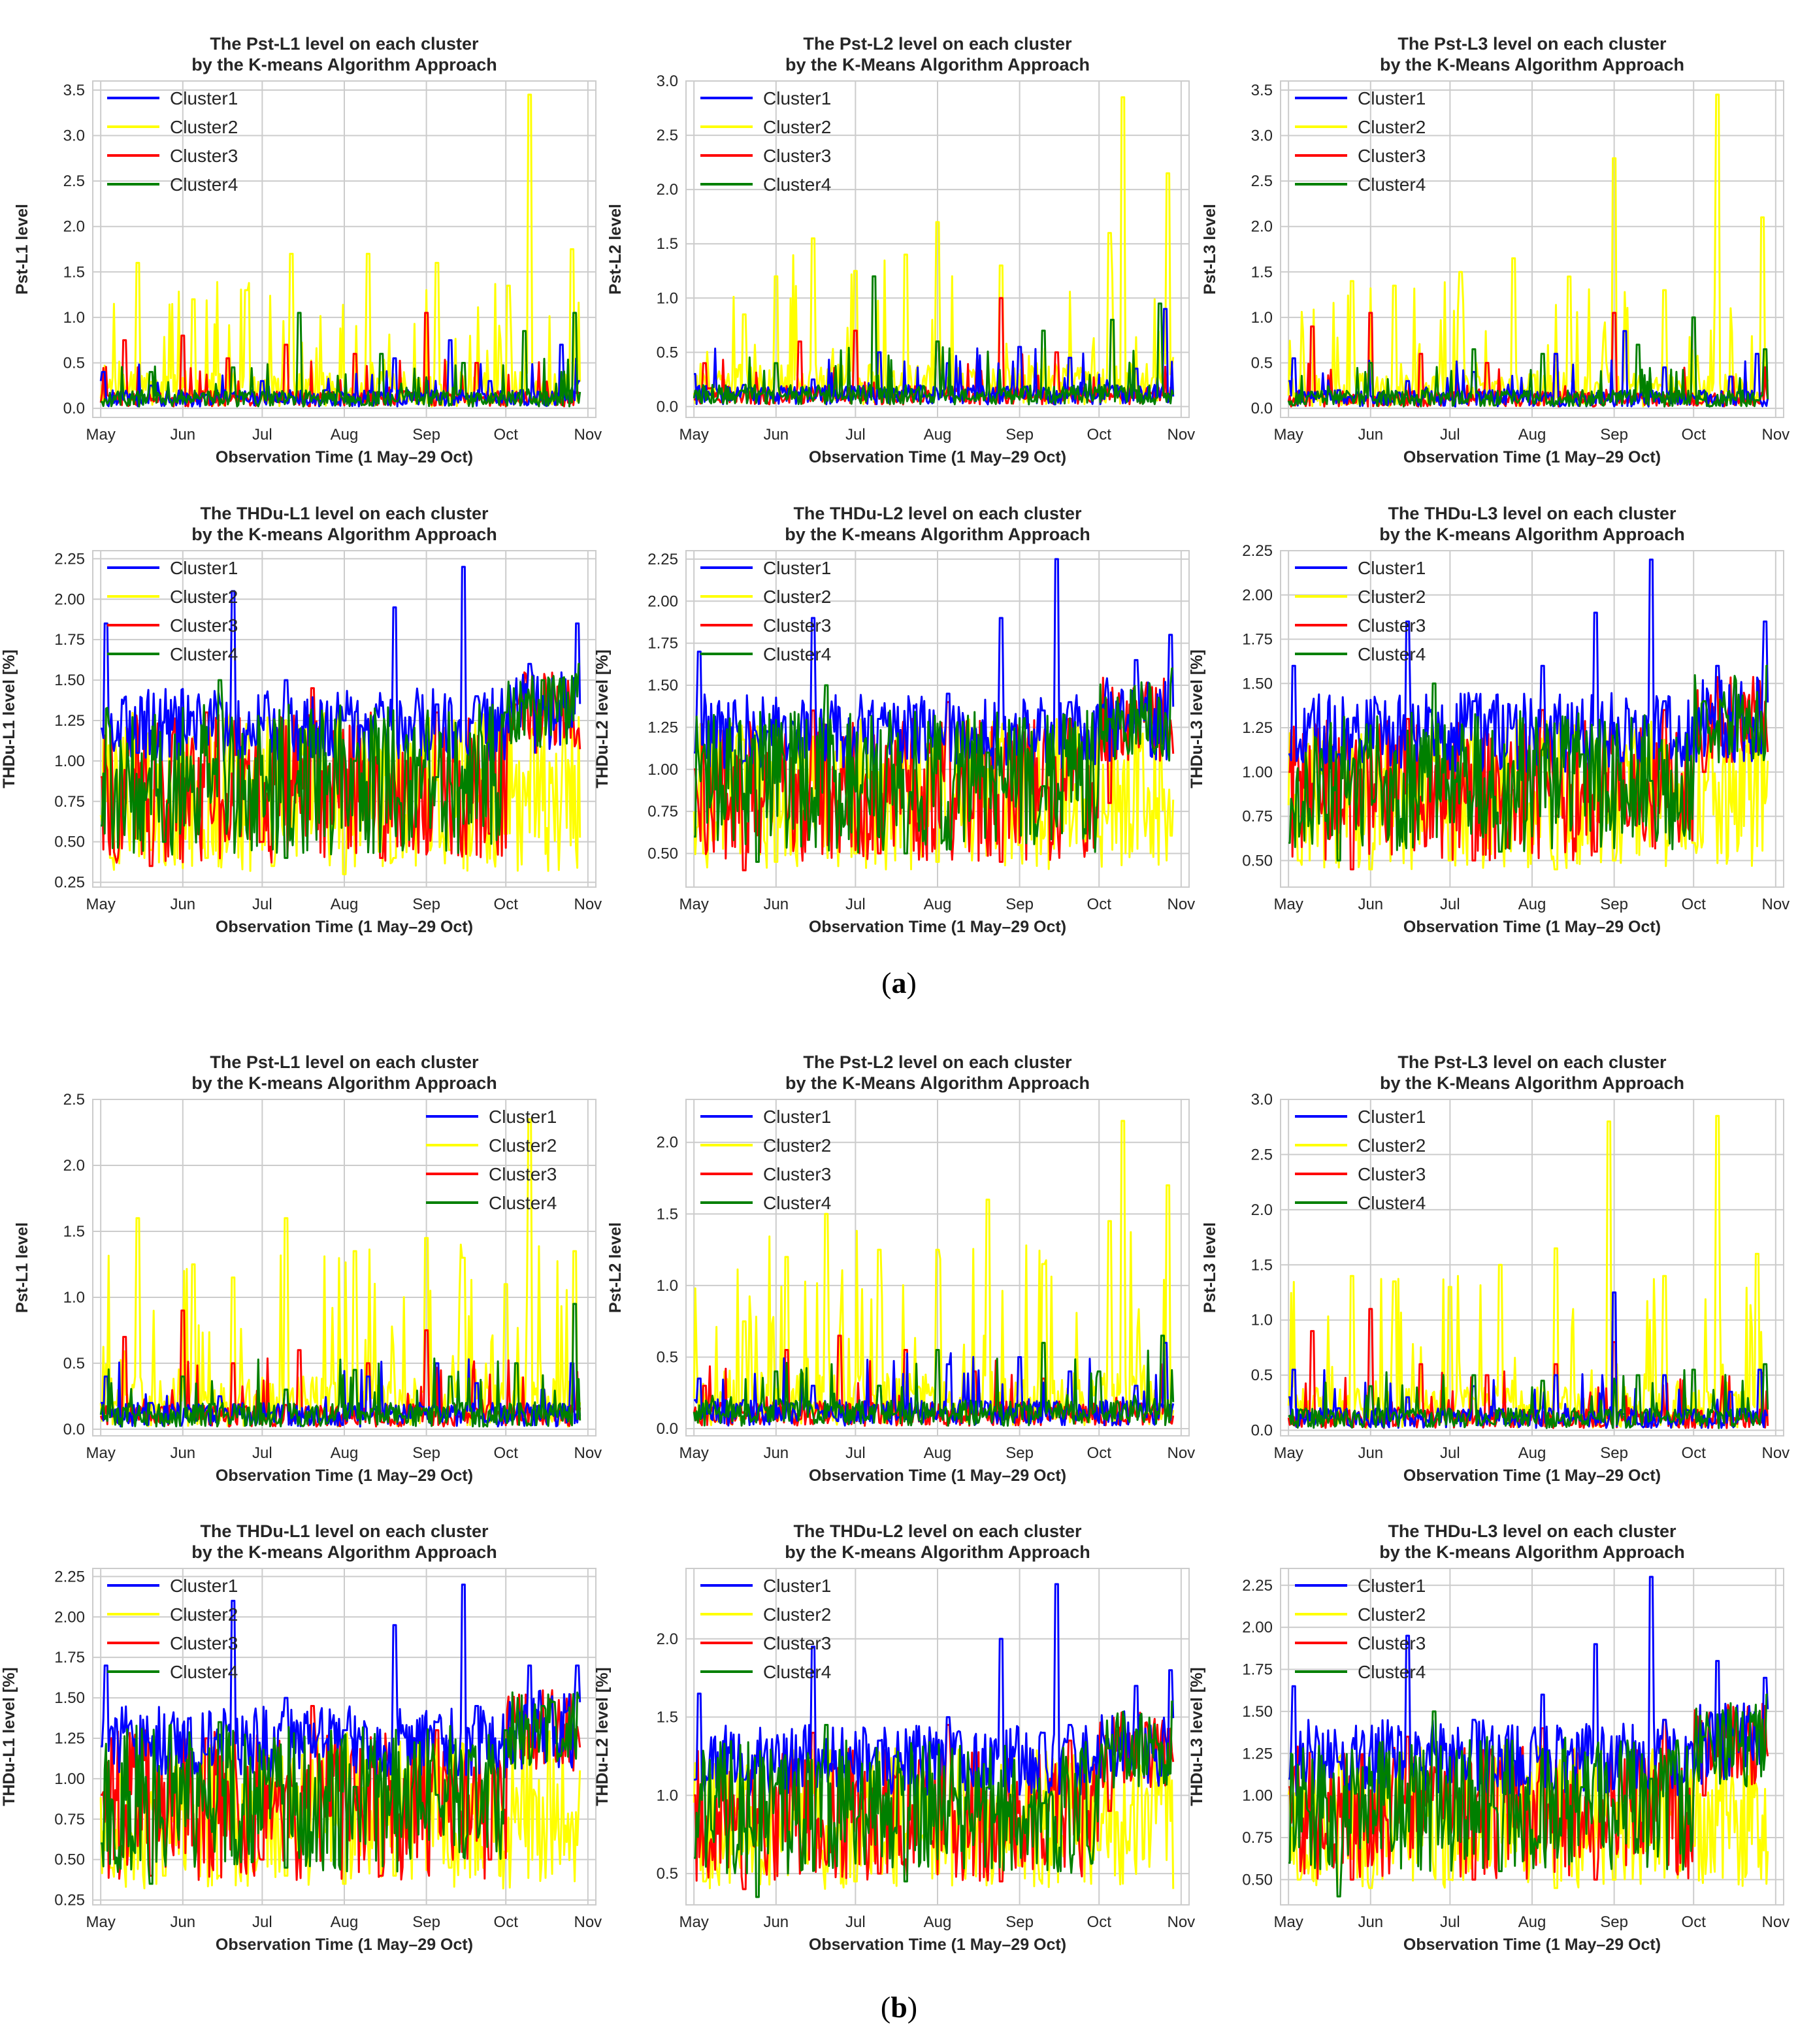 The height and width of the screenshot is (2044, 1798). What do you see at coordinates (22, 1267) in the screenshot?
I see `y-axis-label: Pst-L1 level` at bounding box center [22, 1267].